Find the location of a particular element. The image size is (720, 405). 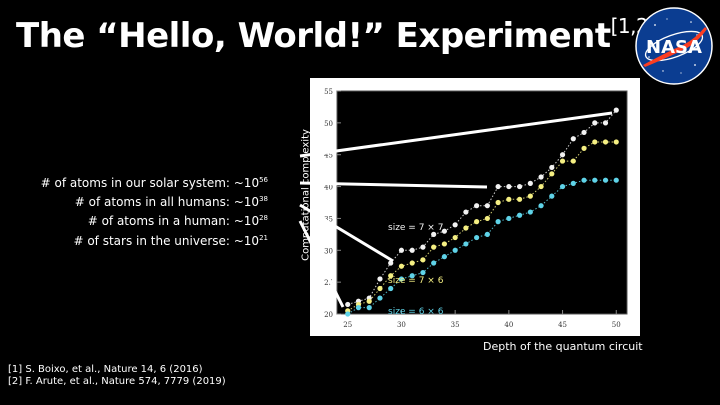

nasa-logo: NASA is located at coordinates (674, 46).